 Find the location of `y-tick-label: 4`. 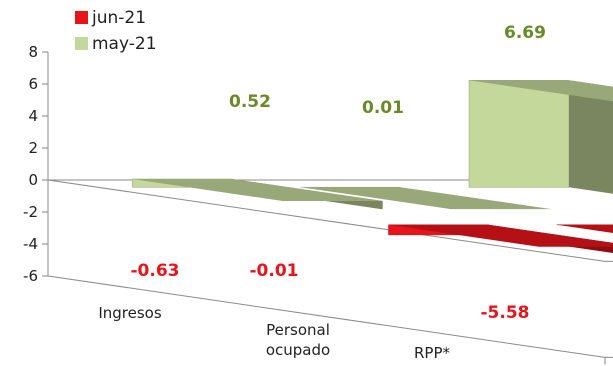

y-tick-label: 4 is located at coordinates (33, 116).